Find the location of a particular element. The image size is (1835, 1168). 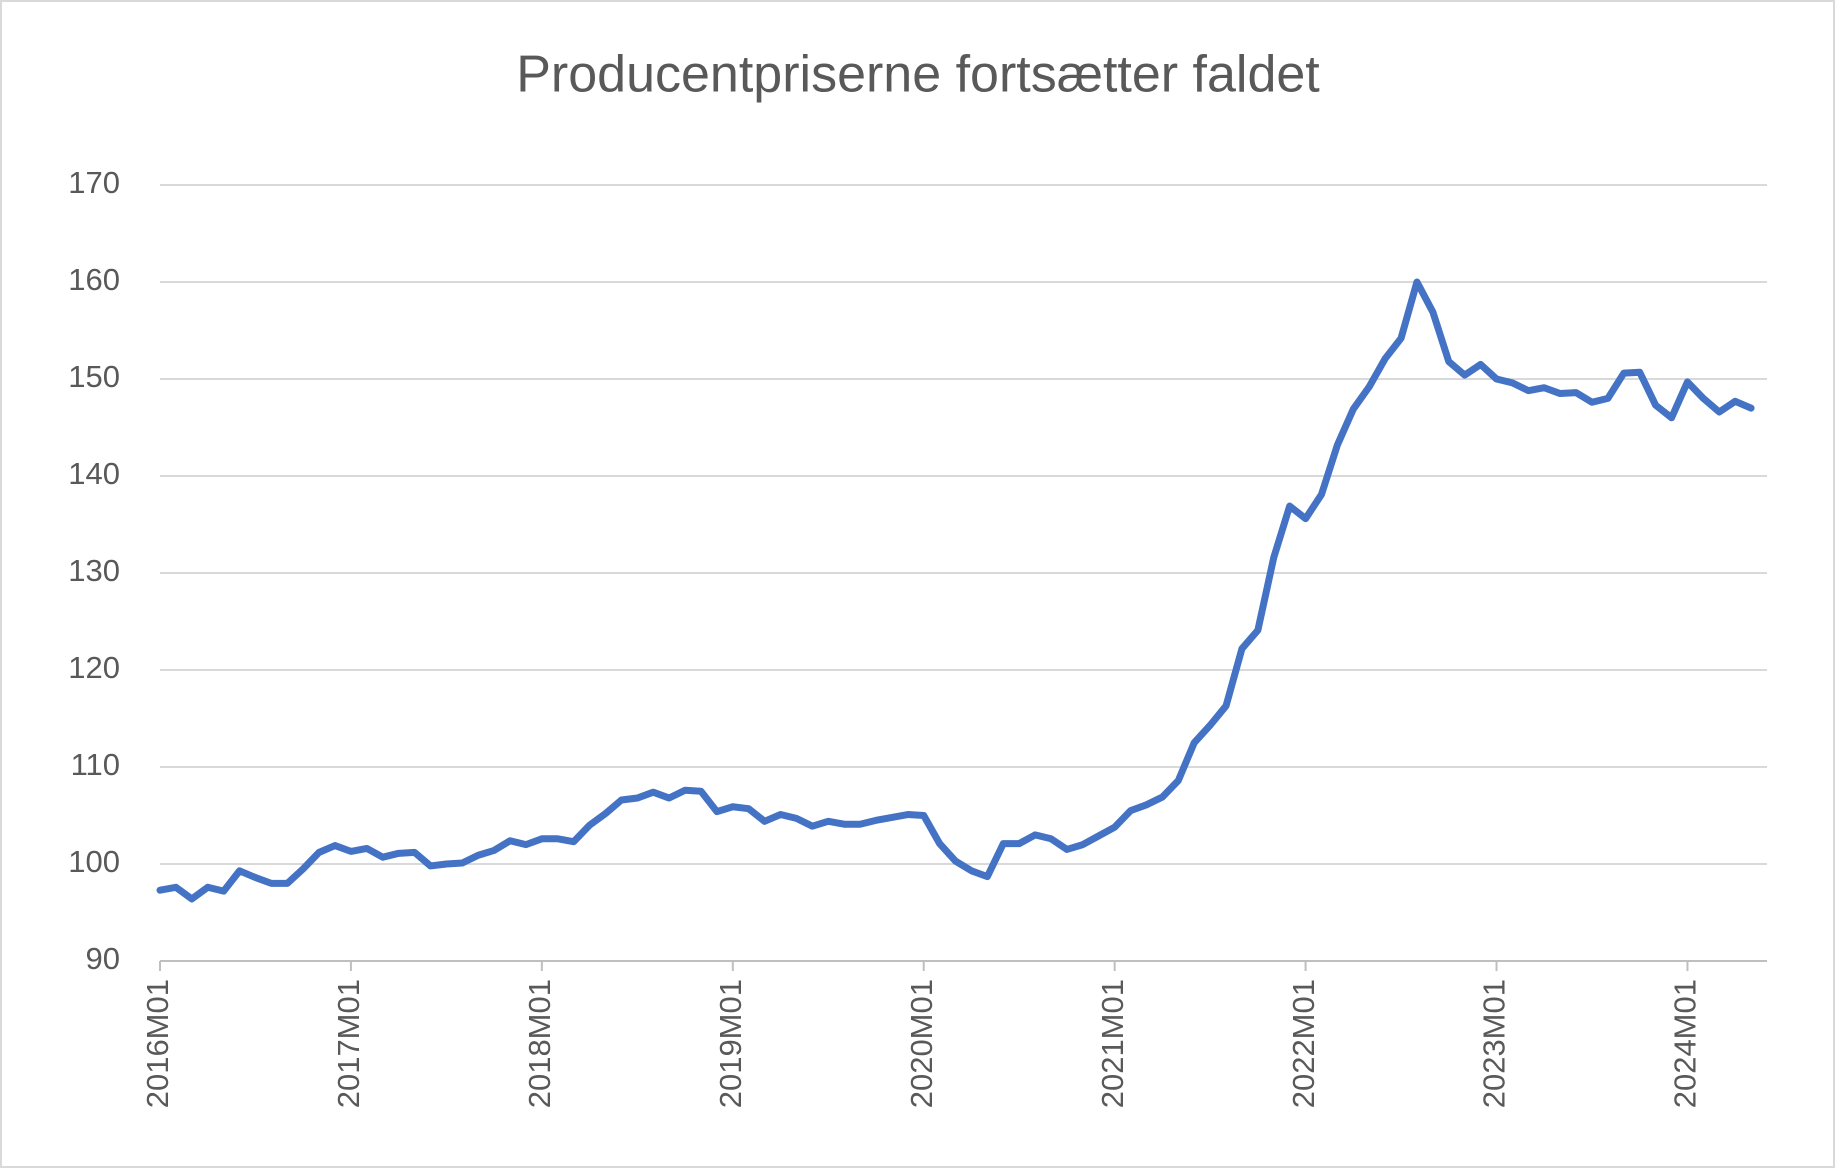

y-tick-label: 170 is located at coordinates (94, 182).